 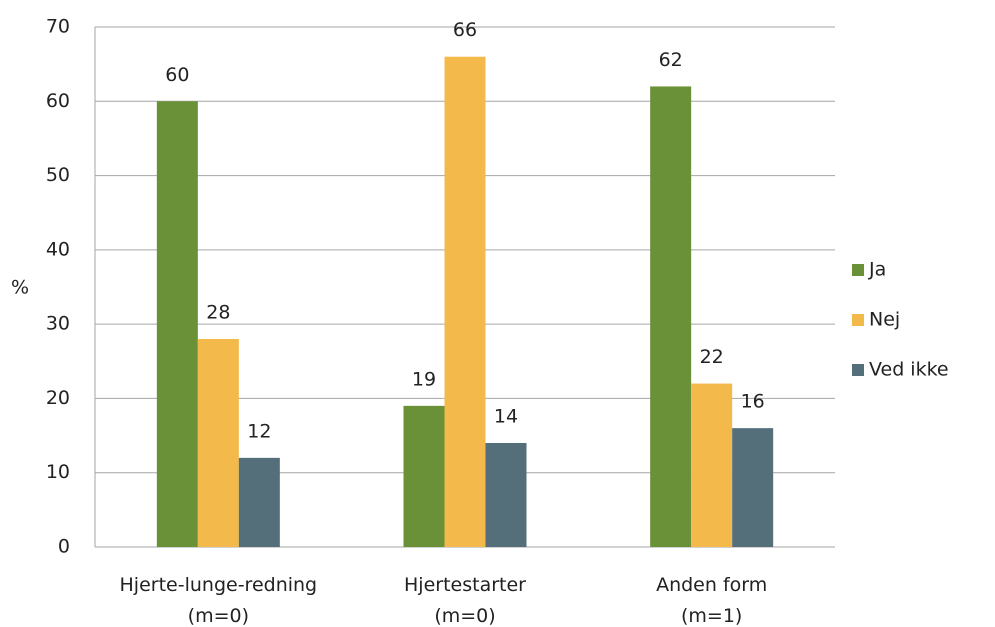 I want to click on y-tick-label: 70, so click(x=58, y=27).